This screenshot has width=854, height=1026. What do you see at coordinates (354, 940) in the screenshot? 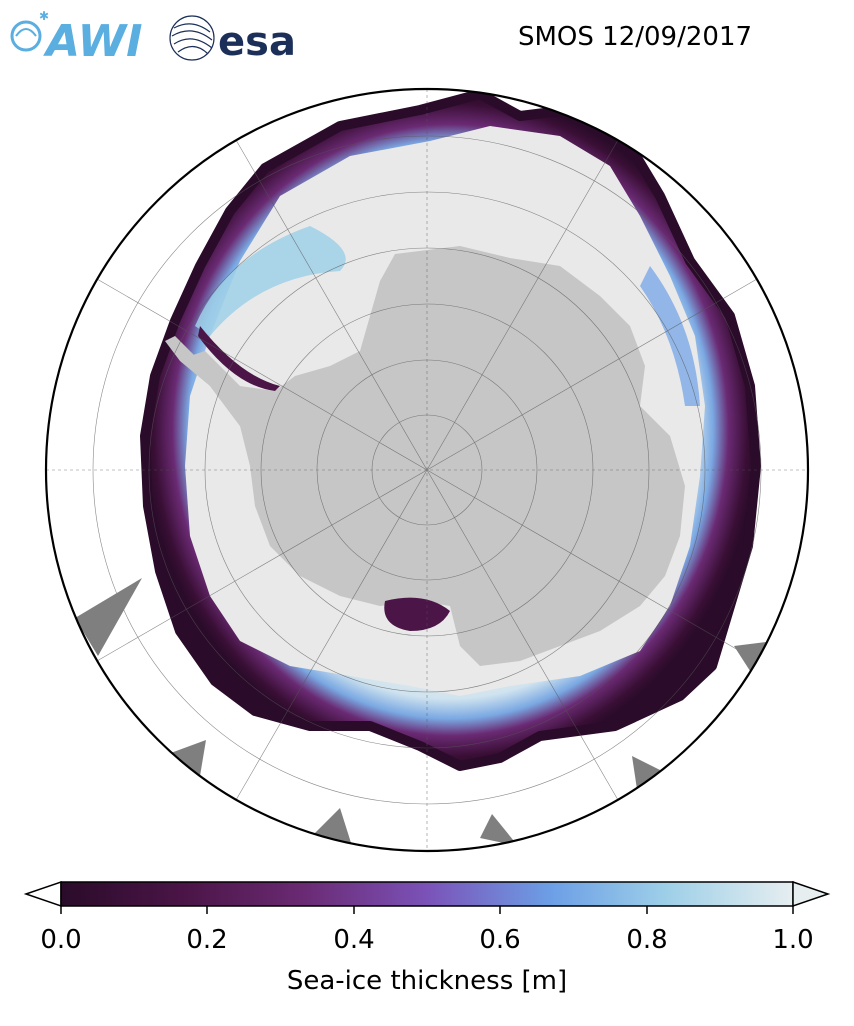
I see `colorbar-tick-label: 0.4` at bounding box center [354, 940].